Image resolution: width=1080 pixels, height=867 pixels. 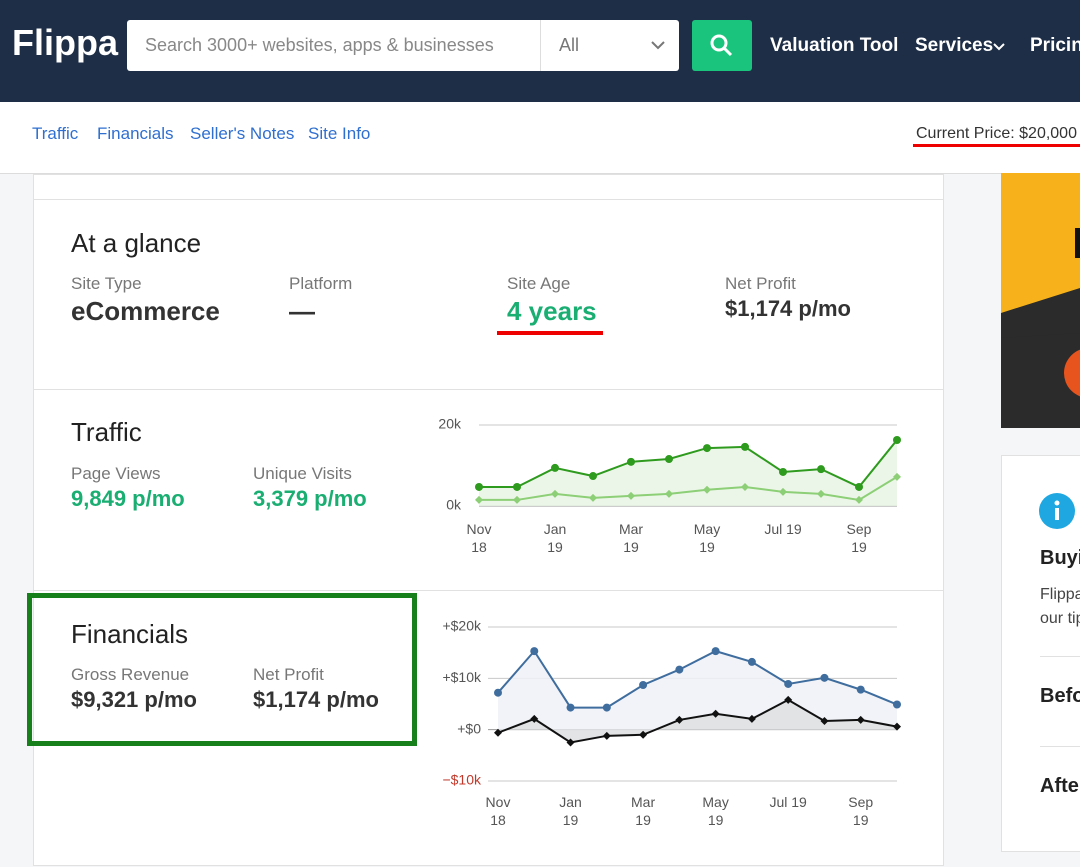 What do you see at coordinates (469, 728) in the screenshot?
I see `y-tick-label: +$0` at bounding box center [469, 728].